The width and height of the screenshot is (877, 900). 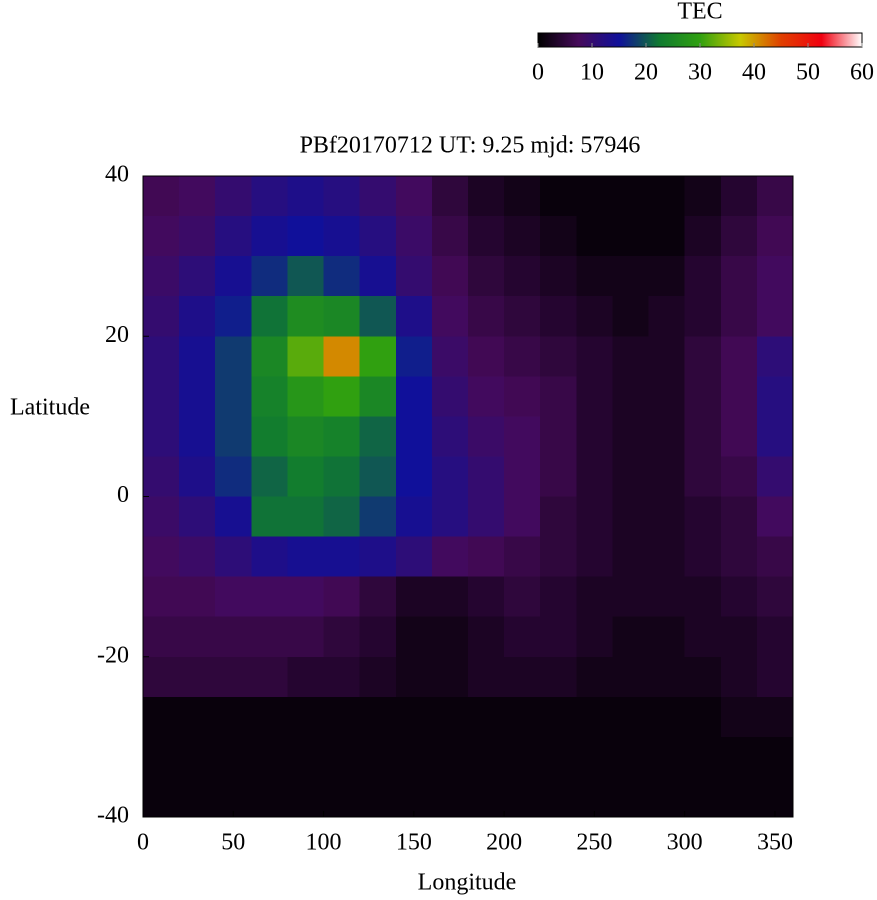 What do you see at coordinates (470, 146) in the screenshot?
I see `chart-title: PBf20170712 UT: 9.25 mjd: 57946` at bounding box center [470, 146].